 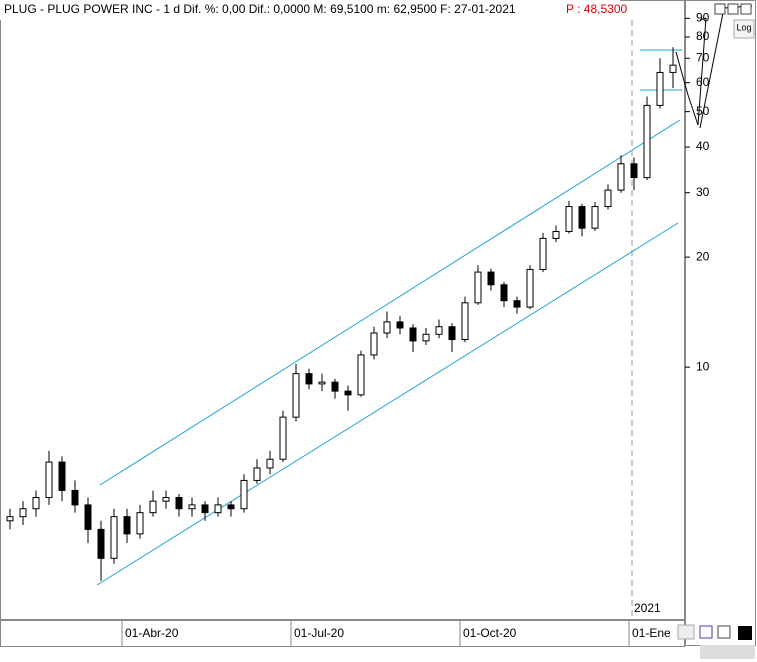 What do you see at coordinates (703, 17) in the screenshot?
I see `y-tick-label: 90` at bounding box center [703, 17].